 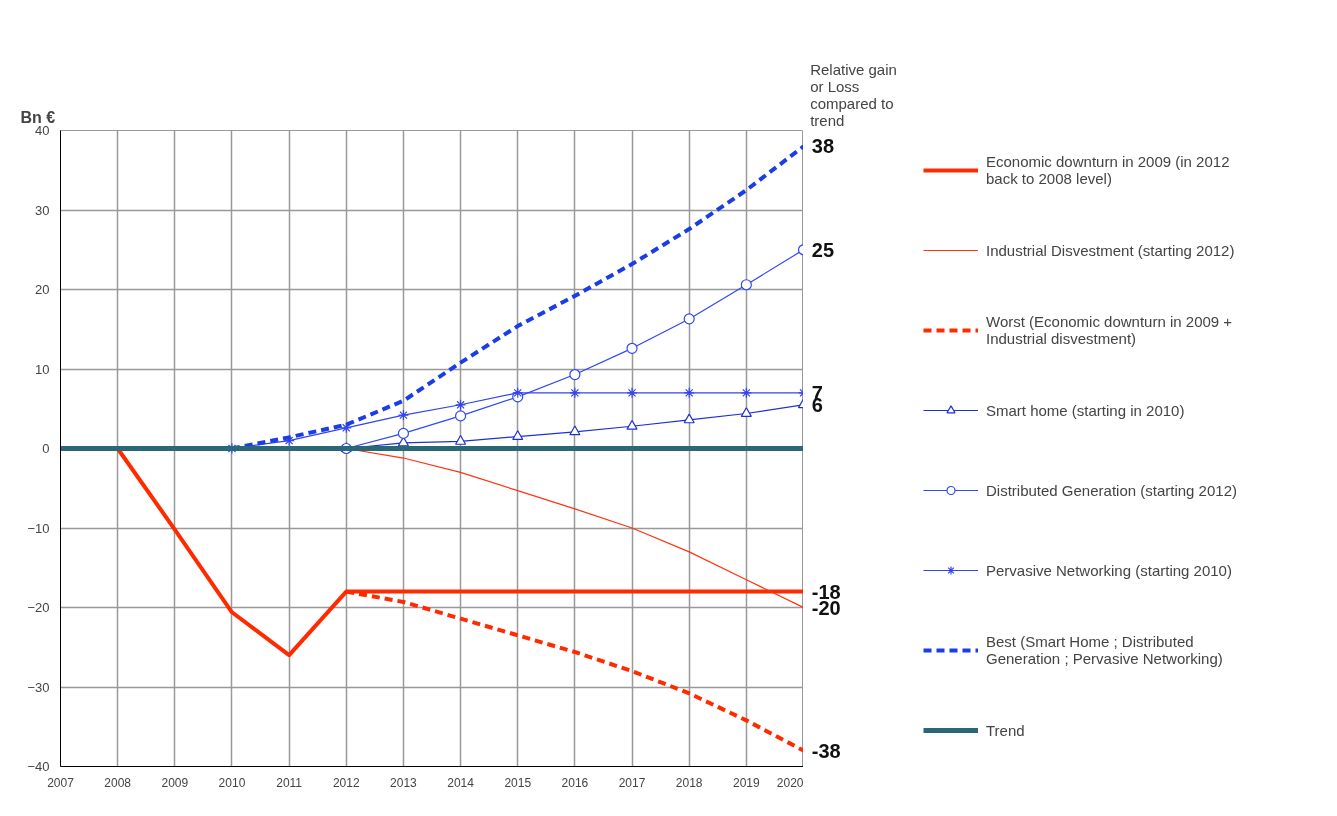 What do you see at coordinates (42, 289) in the screenshot?
I see `y-tick-label: 20` at bounding box center [42, 289].